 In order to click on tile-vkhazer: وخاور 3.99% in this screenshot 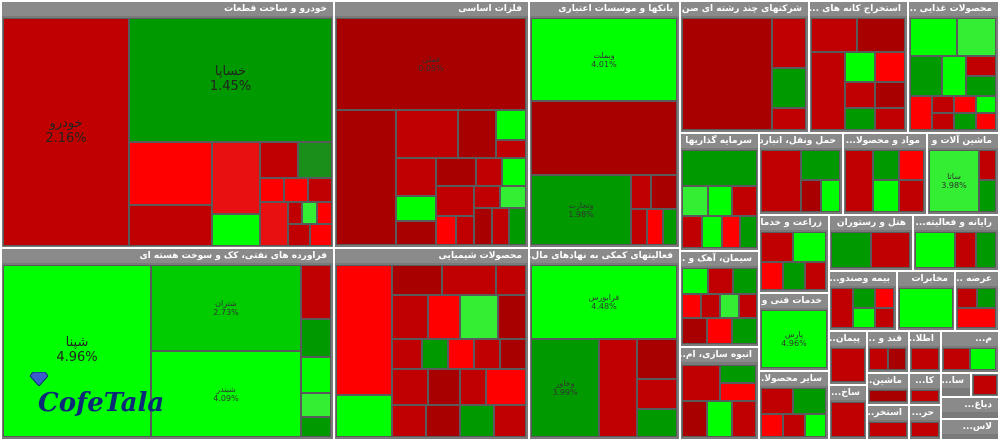, I will do `click(565, 388)`.